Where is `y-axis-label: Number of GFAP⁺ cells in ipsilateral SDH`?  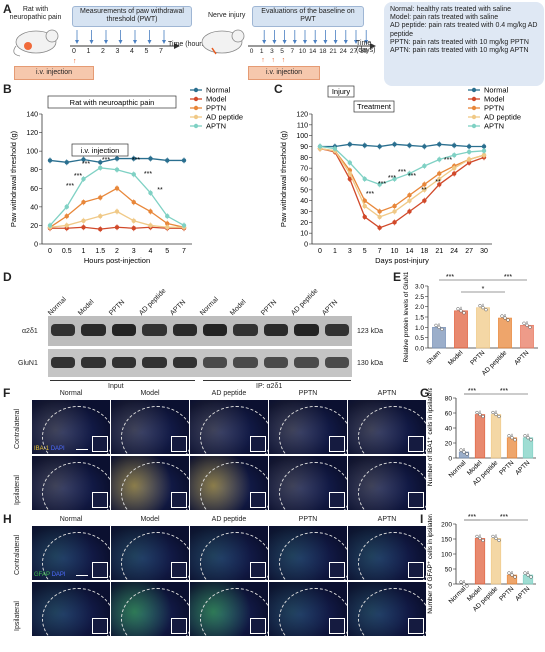 y-axis-label: Number of GFAP⁺ cells in ipsilateral SDH is located at coordinates (430, 564).